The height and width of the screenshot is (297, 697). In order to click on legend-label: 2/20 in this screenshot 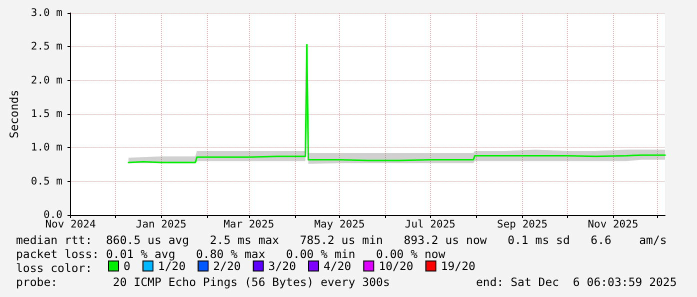, I will do `click(227, 266)`.